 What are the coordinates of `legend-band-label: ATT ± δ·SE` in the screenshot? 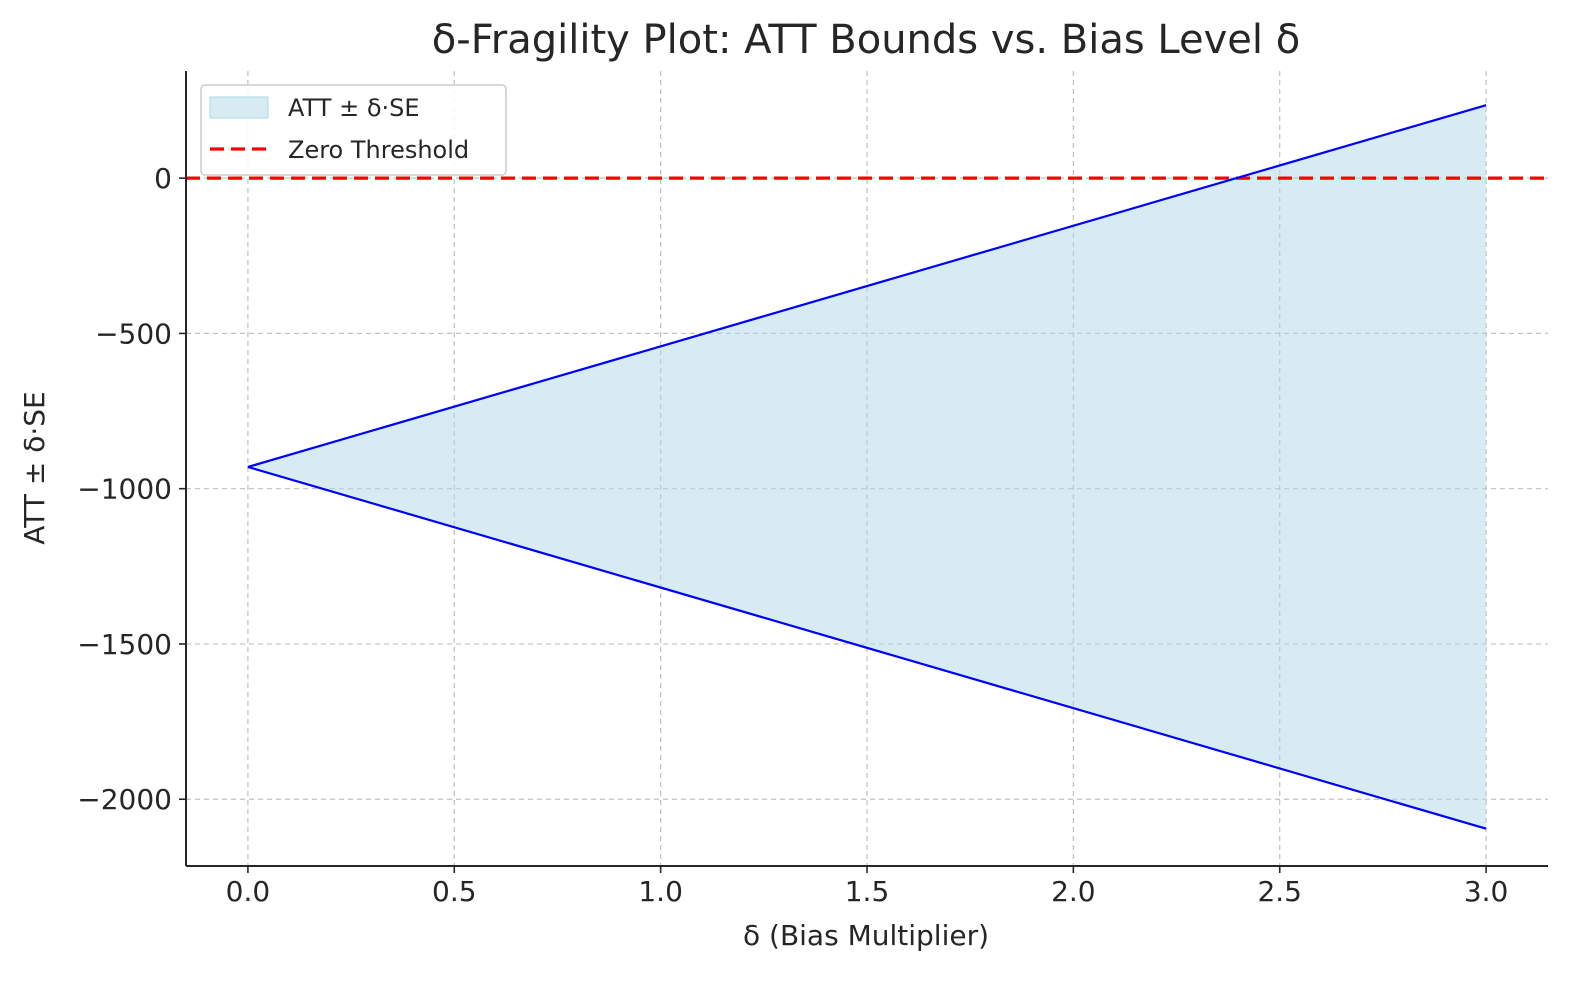 It's located at (354, 108).